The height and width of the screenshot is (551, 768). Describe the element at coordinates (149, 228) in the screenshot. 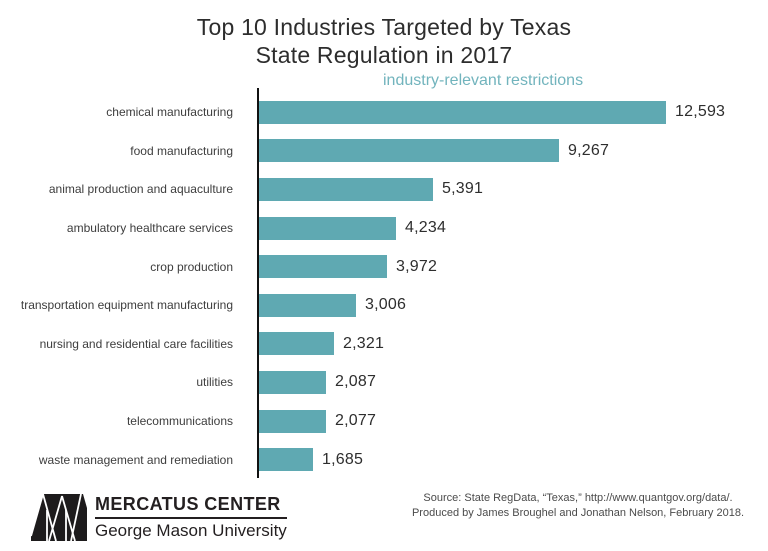

I see `category-label: ambulatory healthcare services` at that location.